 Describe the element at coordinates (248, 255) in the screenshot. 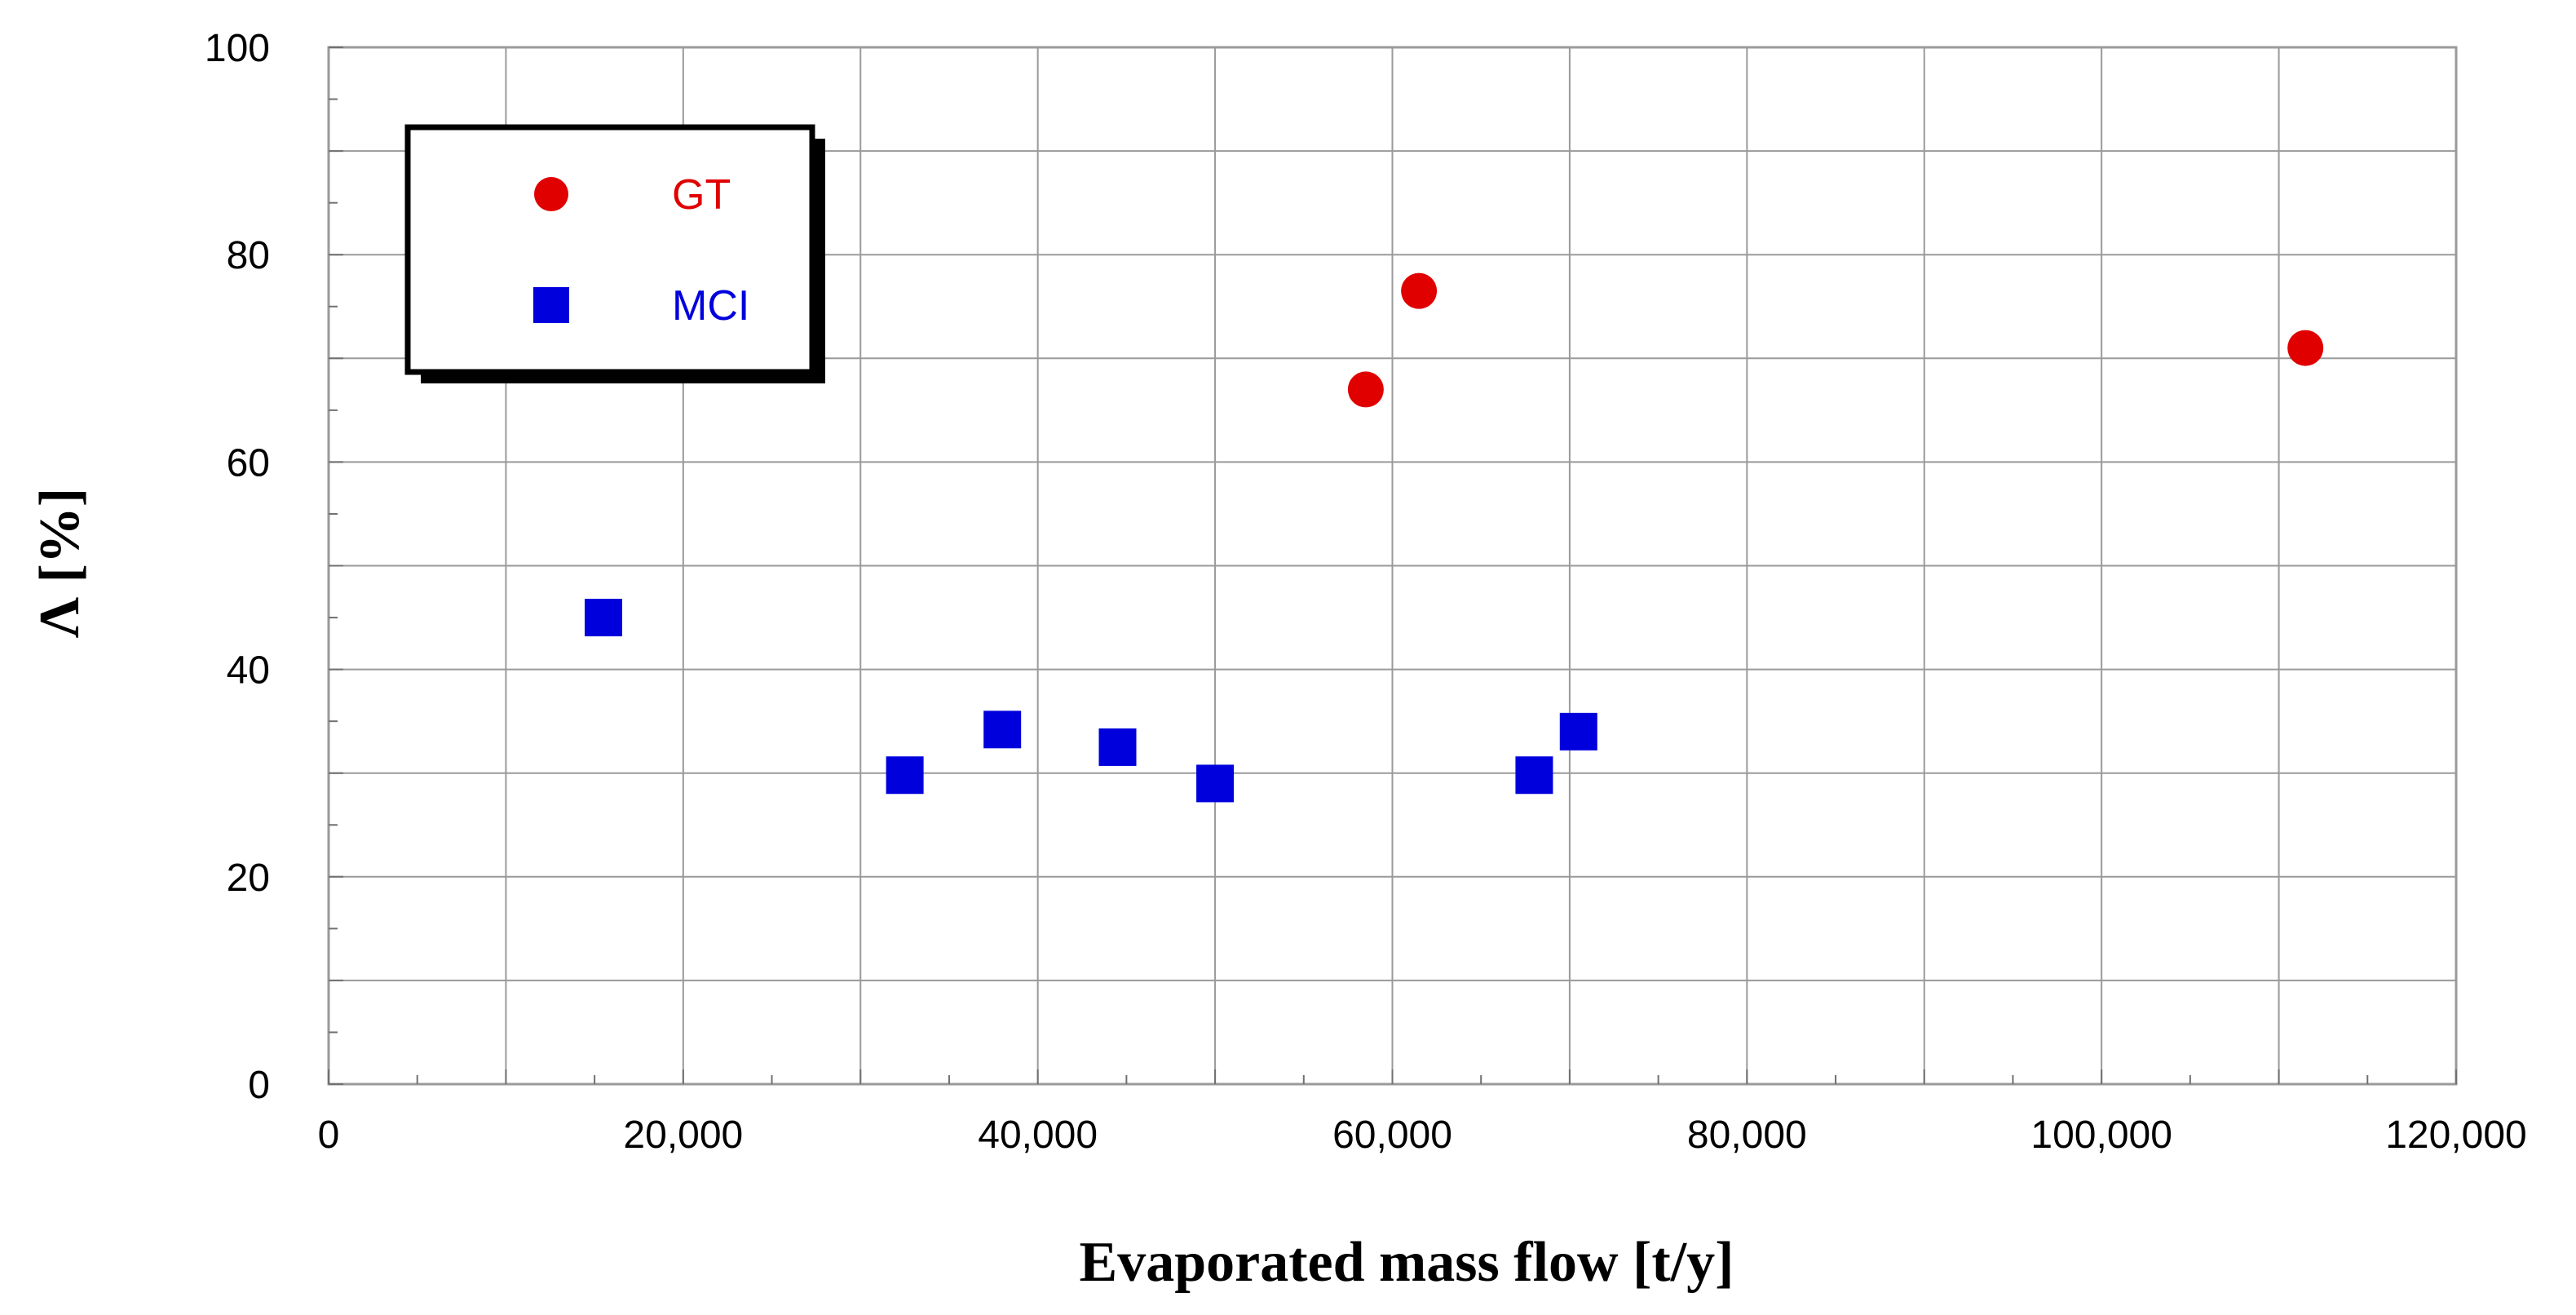

I see `y-tick-label: 80` at that location.